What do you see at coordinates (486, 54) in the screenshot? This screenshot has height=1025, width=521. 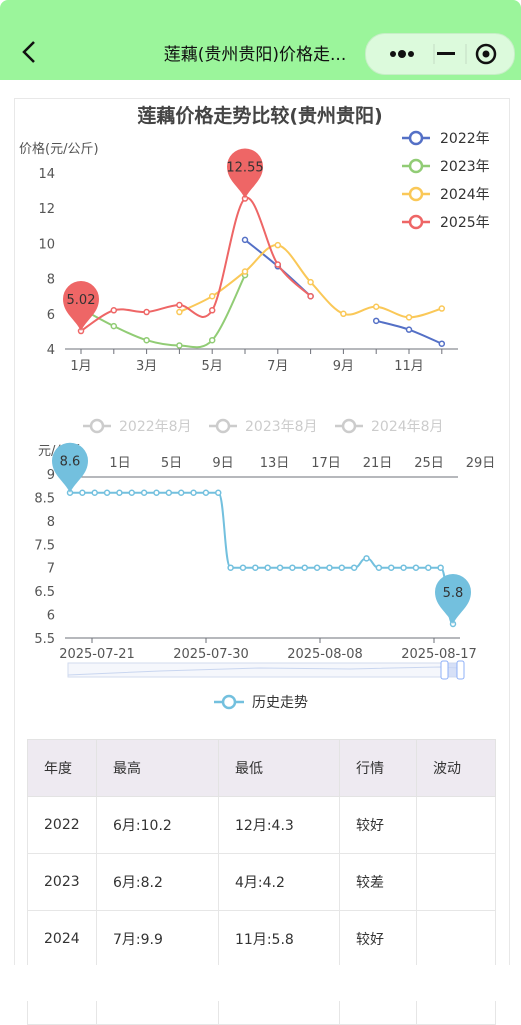 I see `close-target-icon` at bounding box center [486, 54].